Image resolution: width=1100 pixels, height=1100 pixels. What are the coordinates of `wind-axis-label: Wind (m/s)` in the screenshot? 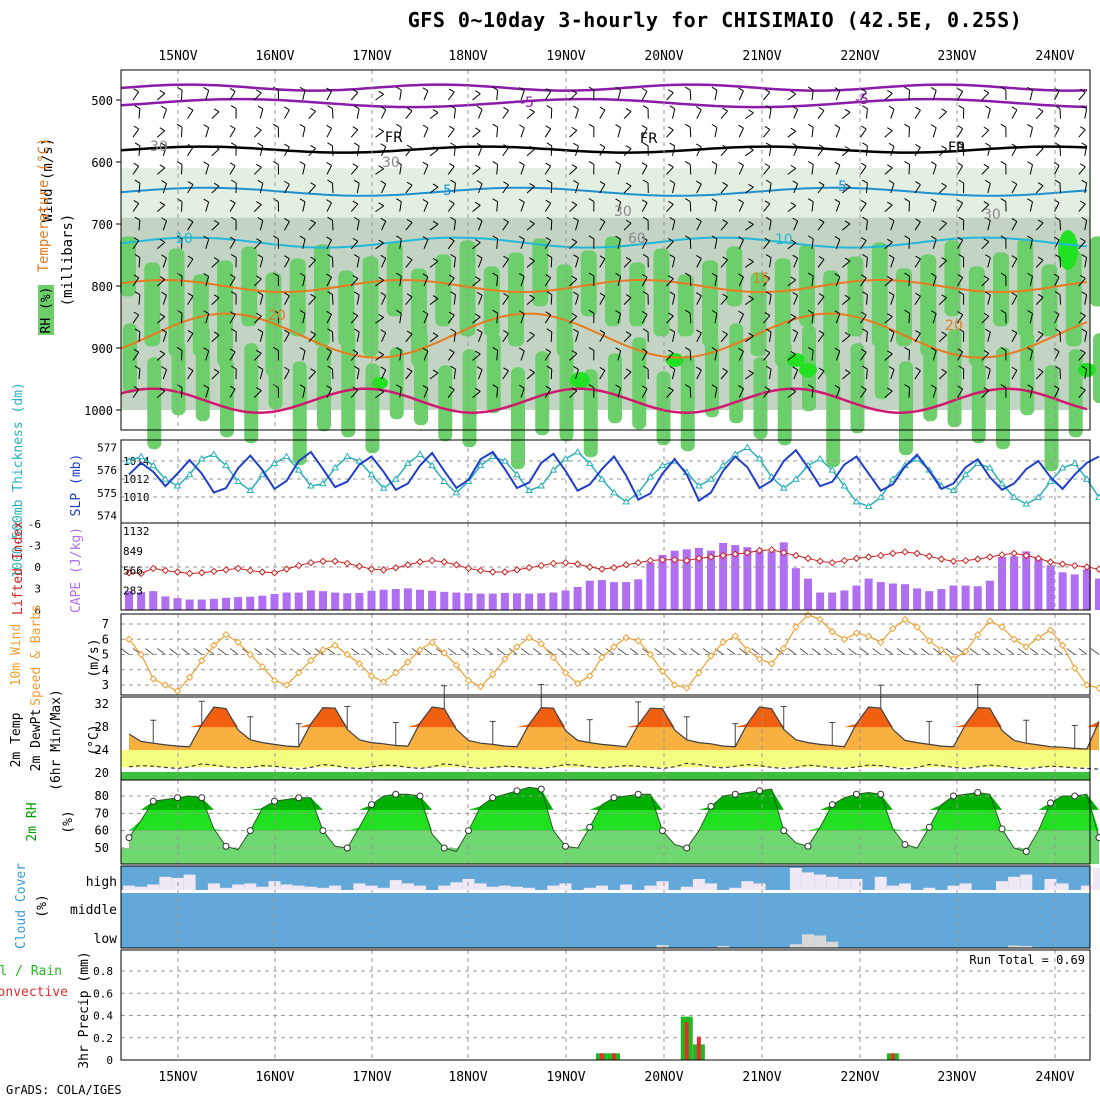 It's located at (48, 180).